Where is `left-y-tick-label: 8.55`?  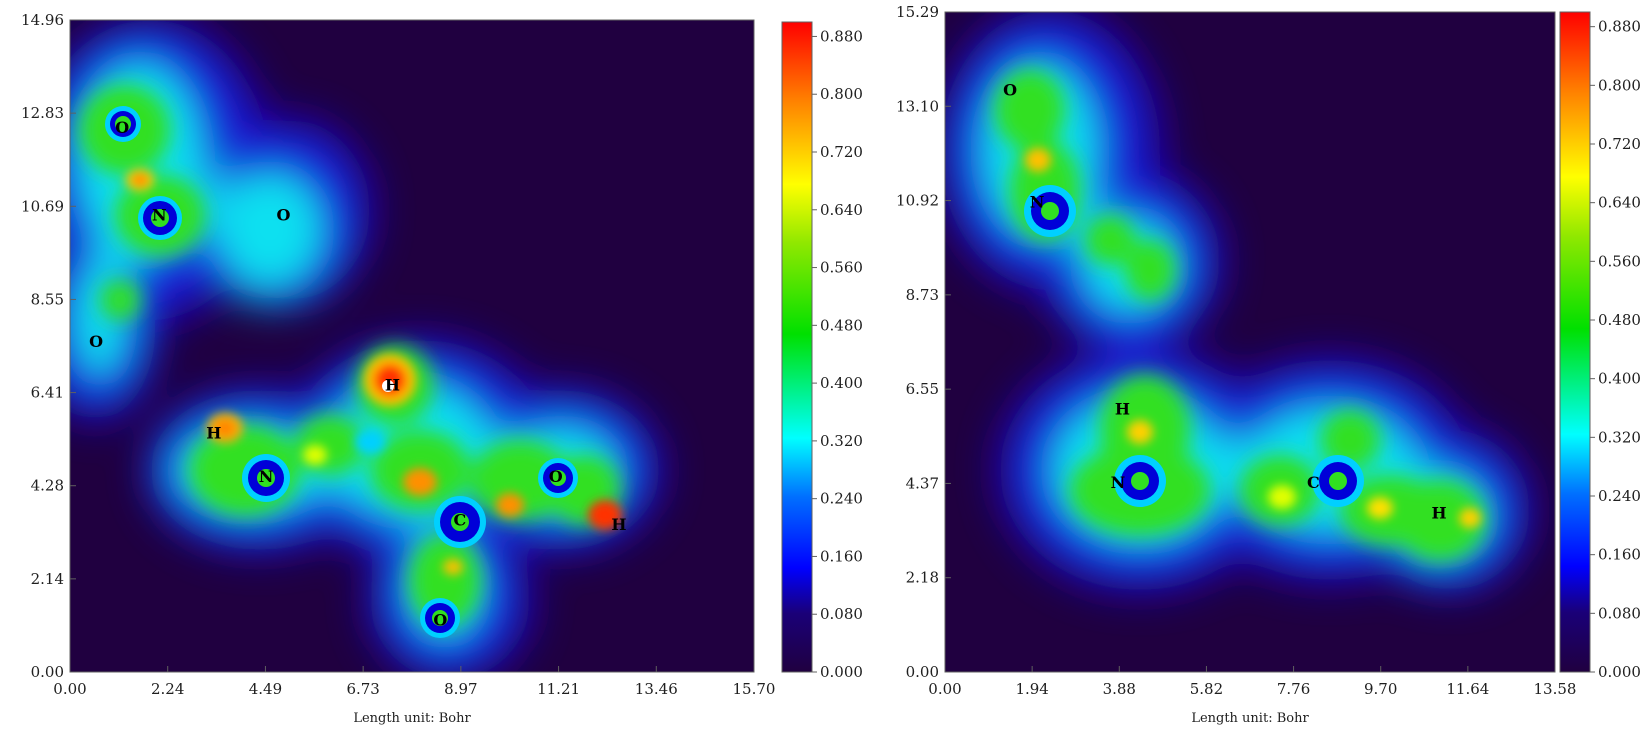
left-y-tick-label: 8.55 is located at coordinates (47, 299).